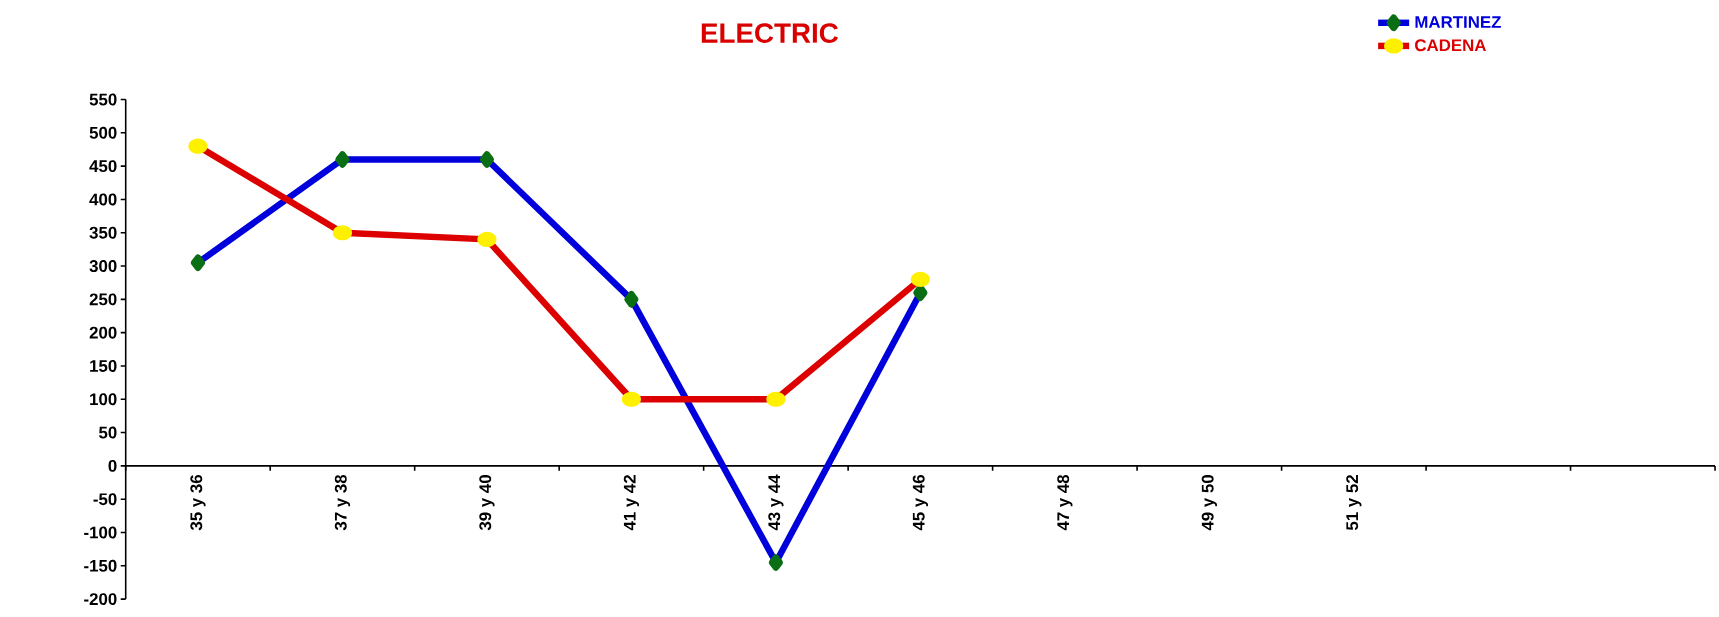 This screenshot has height=617, width=1719. What do you see at coordinates (103, 99) in the screenshot?
I see `y-tick-label: 550` at bounding box center [103, 99].